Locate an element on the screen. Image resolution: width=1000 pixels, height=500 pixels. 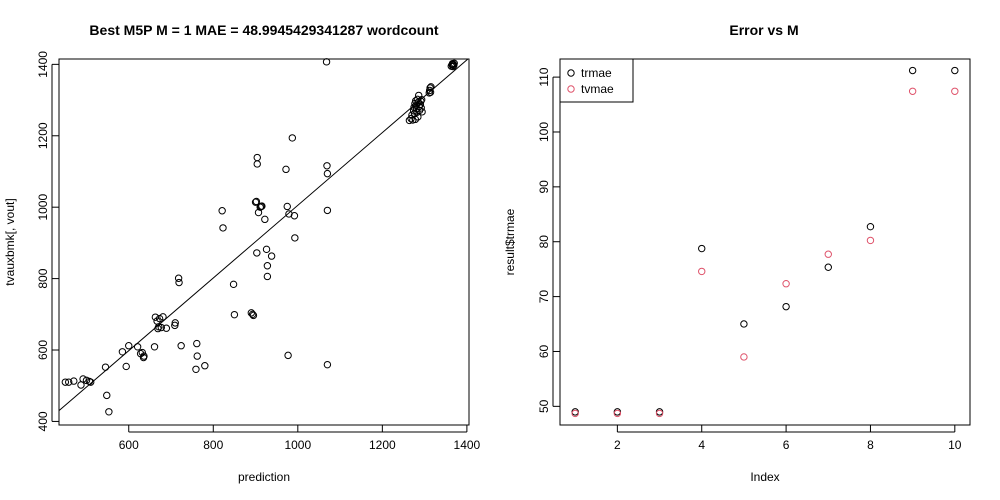
left-x-tick-label: 1400 is located at coordinates (467, 445).